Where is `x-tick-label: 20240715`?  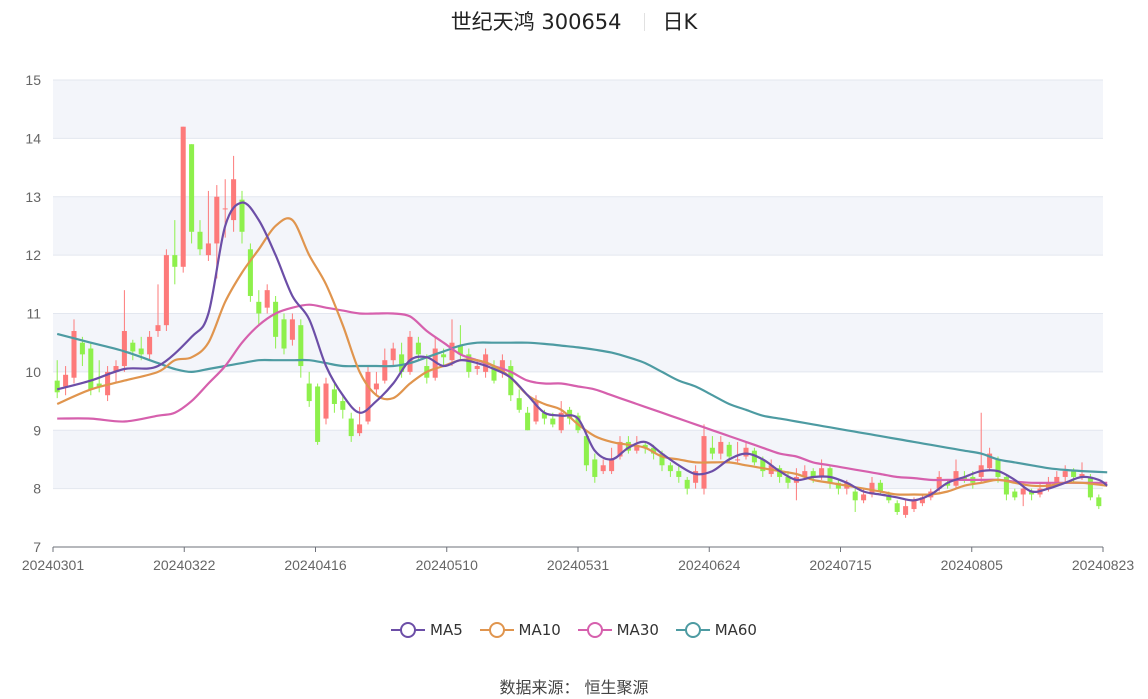 x-tick-label: 20240715 is located at coordinates (840, 565).